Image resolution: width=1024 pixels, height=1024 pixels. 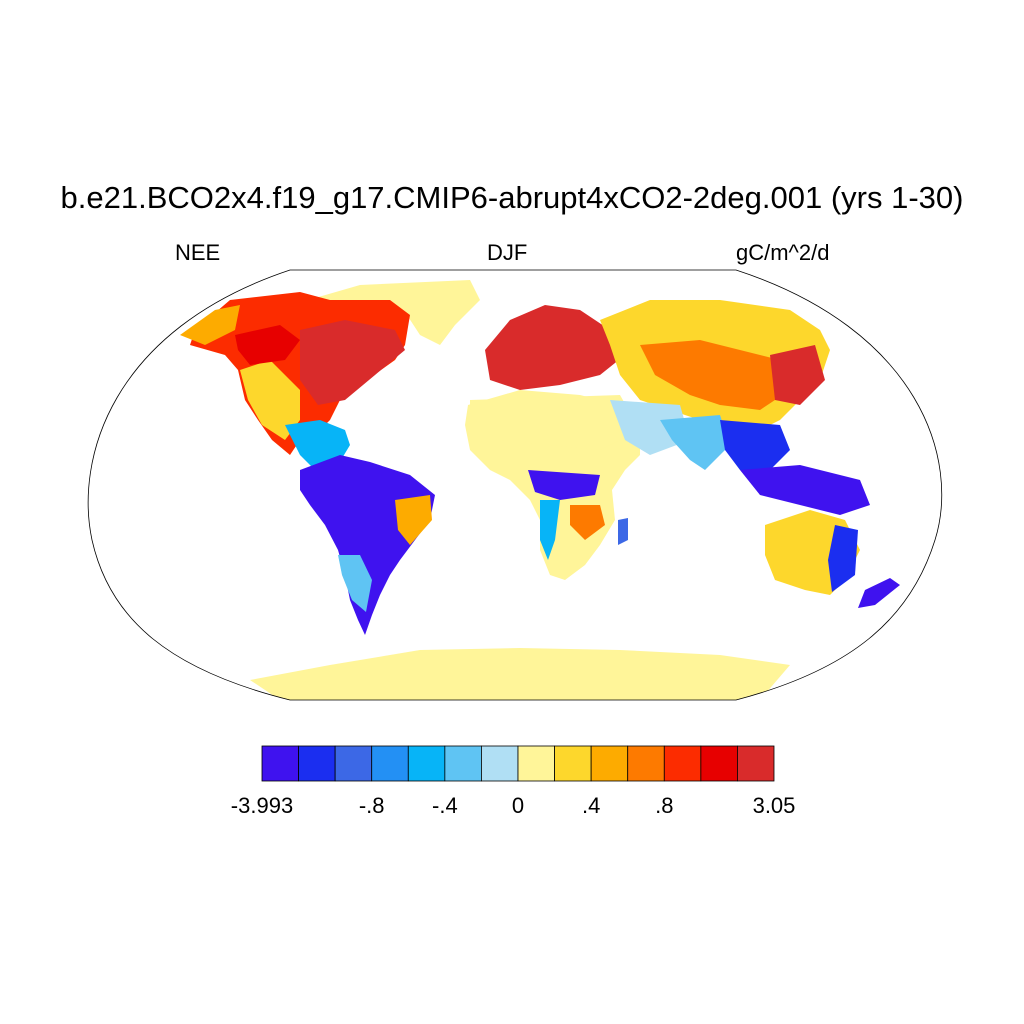 I want to click on east-brazil-region, so click(x=413, y=520).